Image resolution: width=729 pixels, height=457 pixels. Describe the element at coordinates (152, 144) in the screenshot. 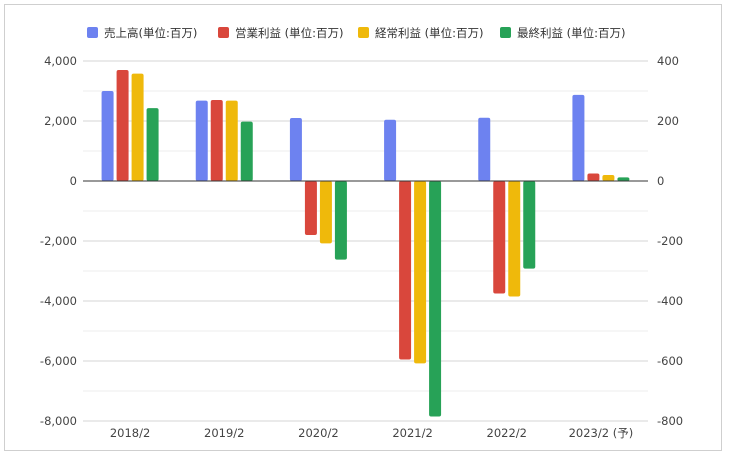

I see `bar-2018/2-series-4` at that location.